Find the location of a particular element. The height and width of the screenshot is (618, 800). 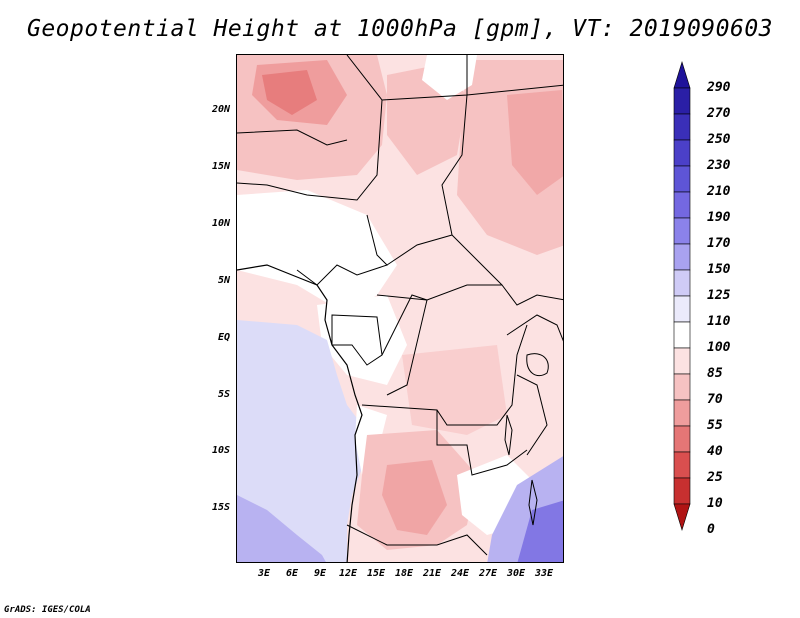

lon-label: 6E is located at coordinates (292, 573).